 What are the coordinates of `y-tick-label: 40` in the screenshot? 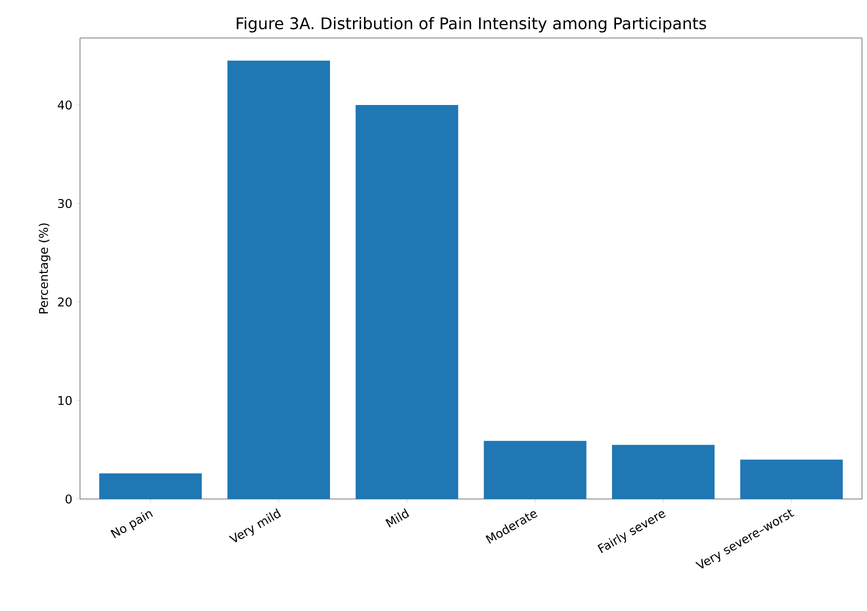 It's located at (65, 105).